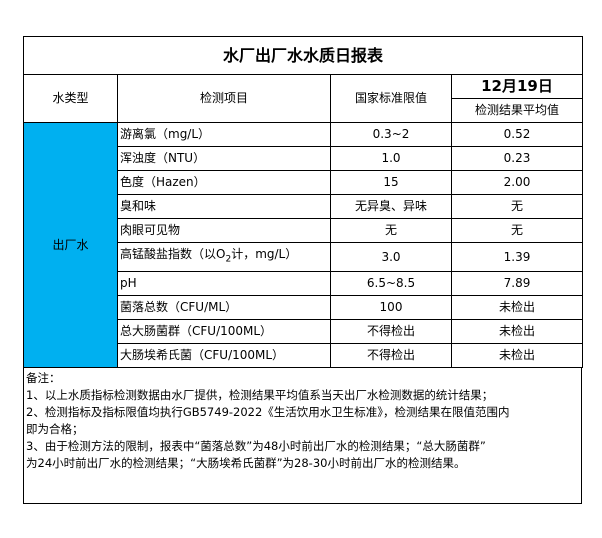 This screenshot has height=538, width=602. Describe the element at coordinates (391, 308) in the screenshot. I see `standard-cell: 100` at that location.